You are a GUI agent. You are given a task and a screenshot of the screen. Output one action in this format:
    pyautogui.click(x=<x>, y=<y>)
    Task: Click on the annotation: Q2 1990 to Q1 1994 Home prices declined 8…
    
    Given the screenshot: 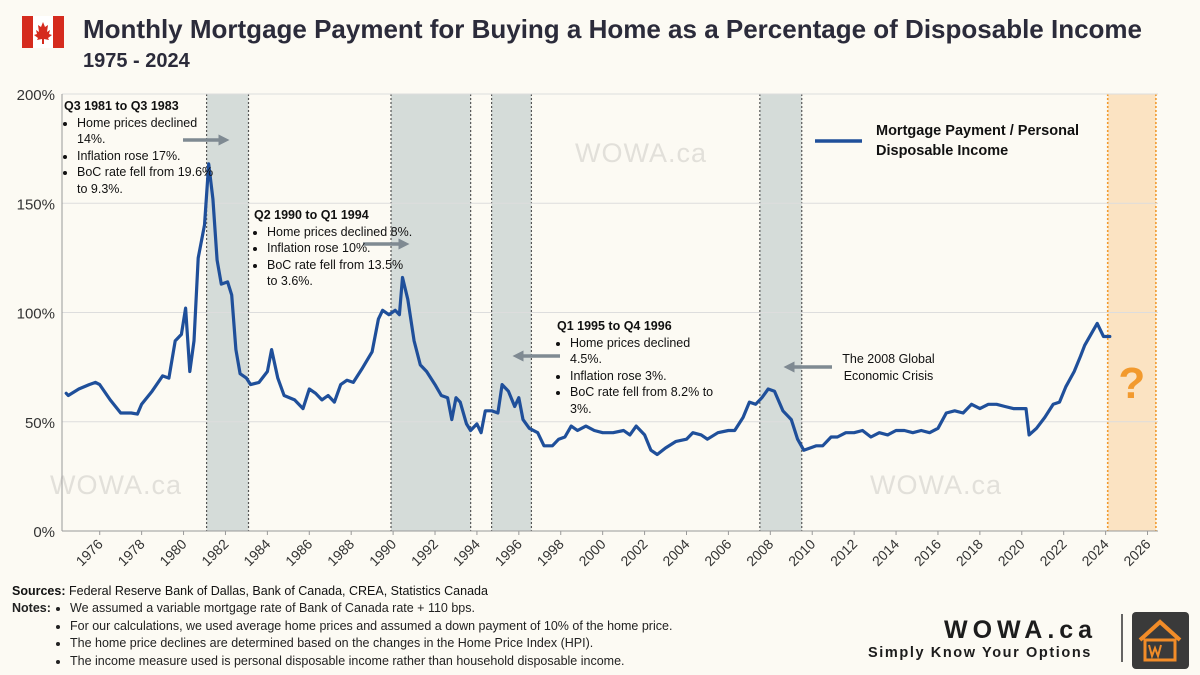 What is the action you would take?
    pyautogui.click(x=334, y=248)
    